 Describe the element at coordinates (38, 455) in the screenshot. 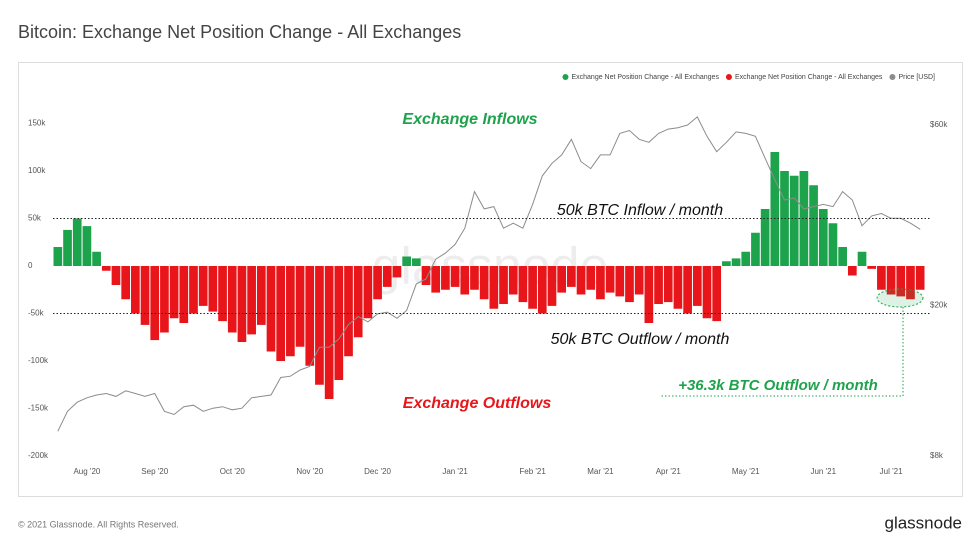

I see `y-tick-label: -200k` at that location.